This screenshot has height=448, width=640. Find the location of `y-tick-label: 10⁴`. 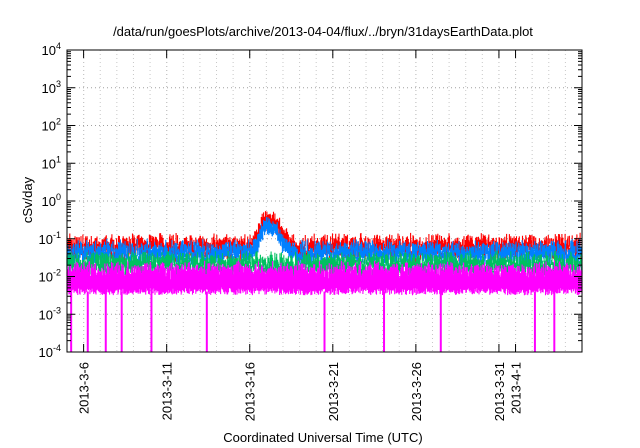

y-tick-label: 10⁴ is located at coordinates (51, 49).